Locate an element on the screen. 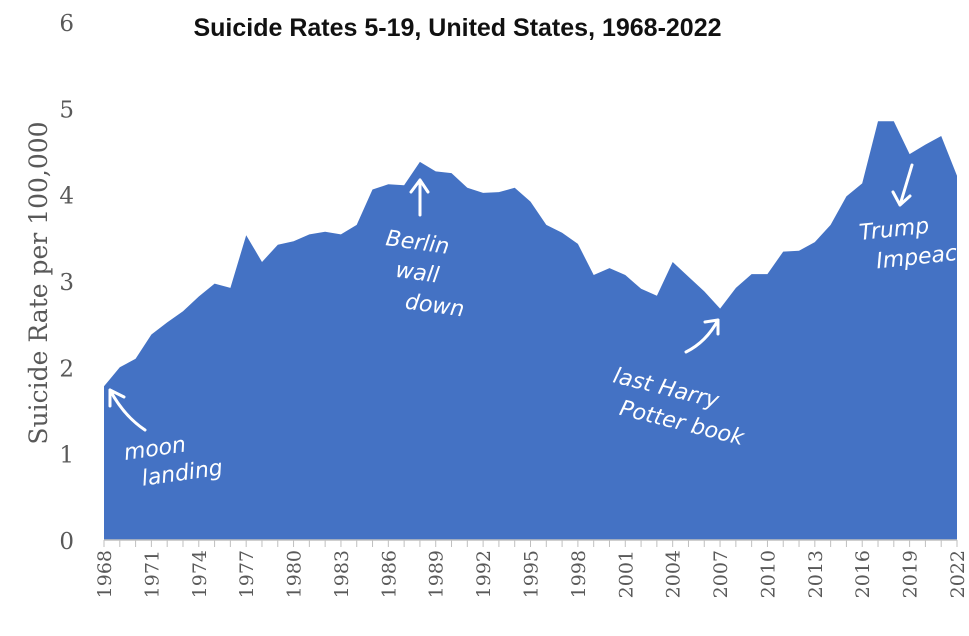 This screenshot has width=969, height=636. x-tick-label: 1986 is located at coordinates (389, 574).